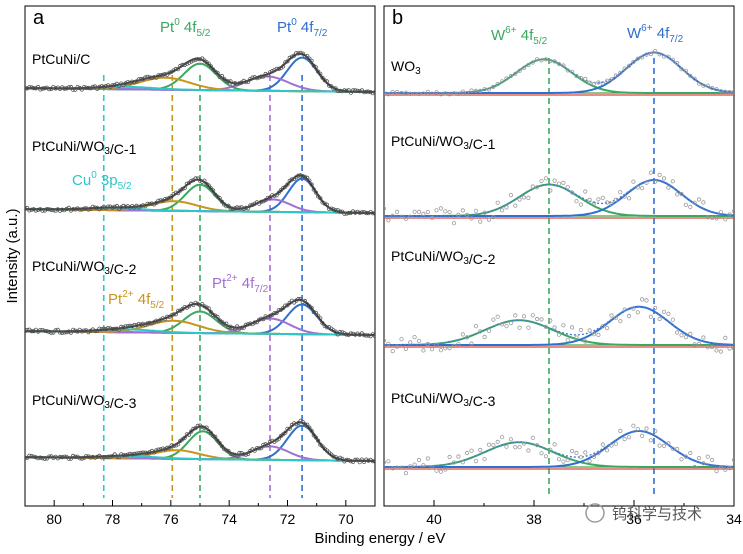 The image size is (743, 554). What do you see at coordinates (519, 36) in the screenshot?
I see `peak-annotation: W6+ 4f5/2` at bounding box center [519, 36].